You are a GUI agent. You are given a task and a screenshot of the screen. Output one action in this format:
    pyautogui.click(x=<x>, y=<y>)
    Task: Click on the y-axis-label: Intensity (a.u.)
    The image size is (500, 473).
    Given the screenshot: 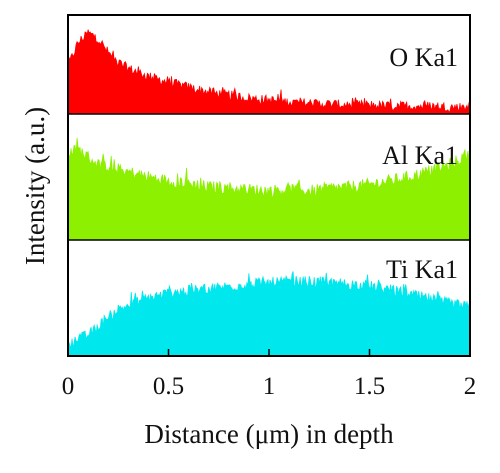 What is the action you would take?
    pyautogui.click(x=35, y=186)
    